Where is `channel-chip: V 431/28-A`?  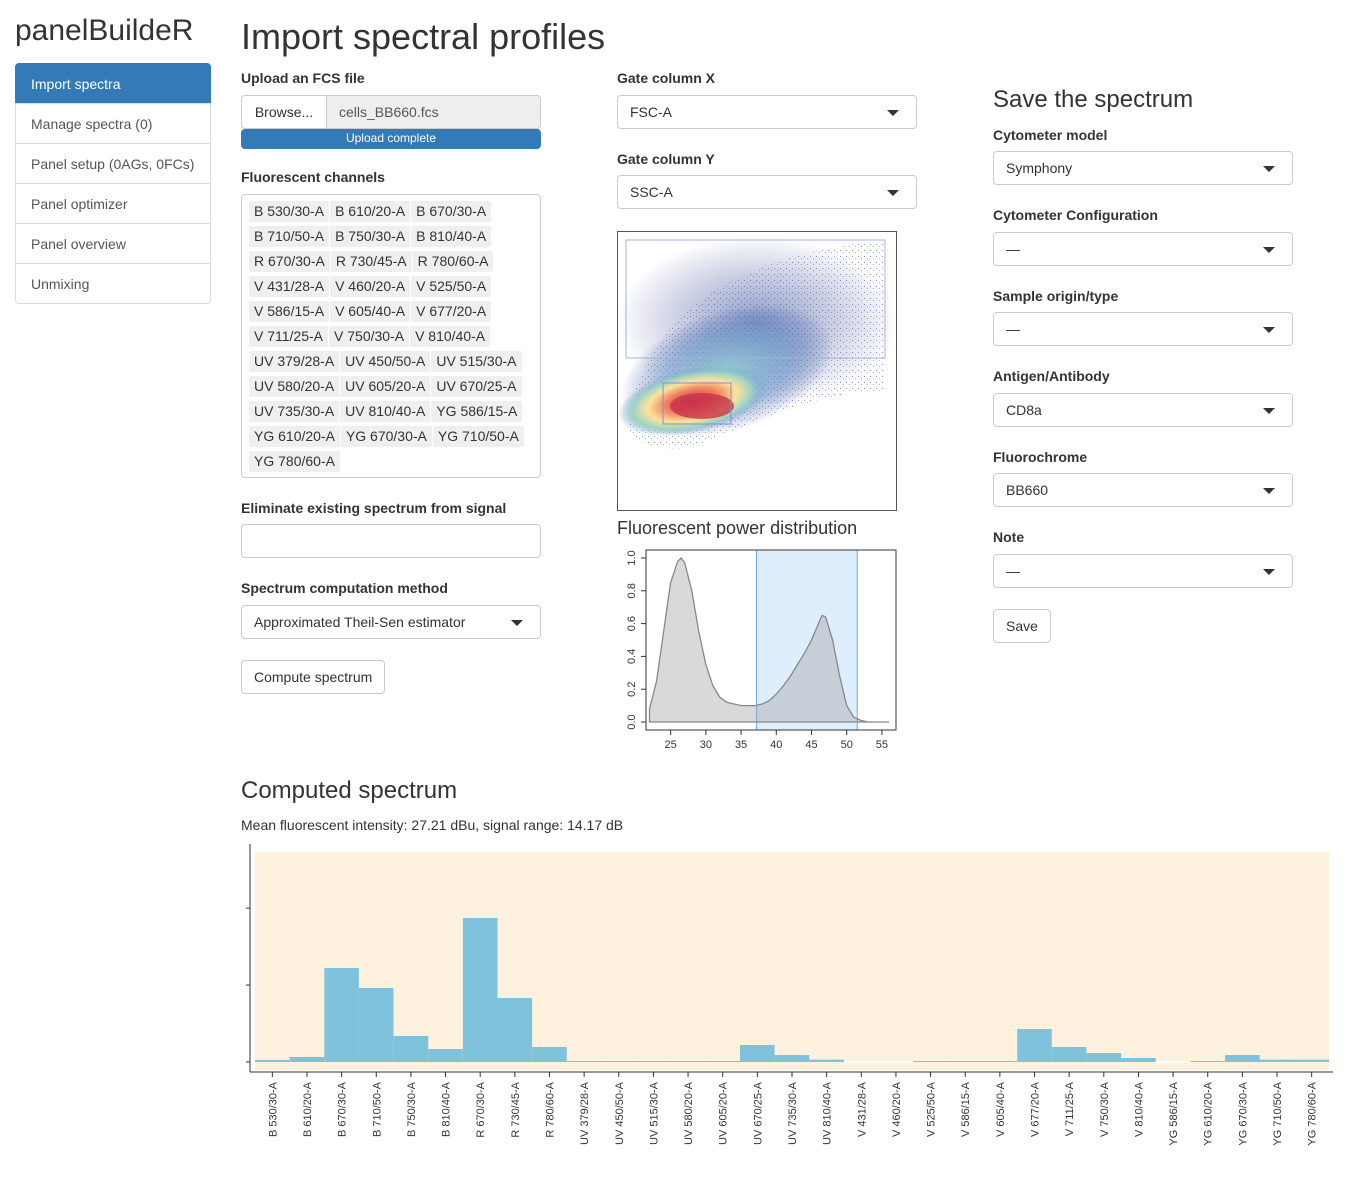
channel-chip: V 431/28-A is located at coordinates (289, 286).